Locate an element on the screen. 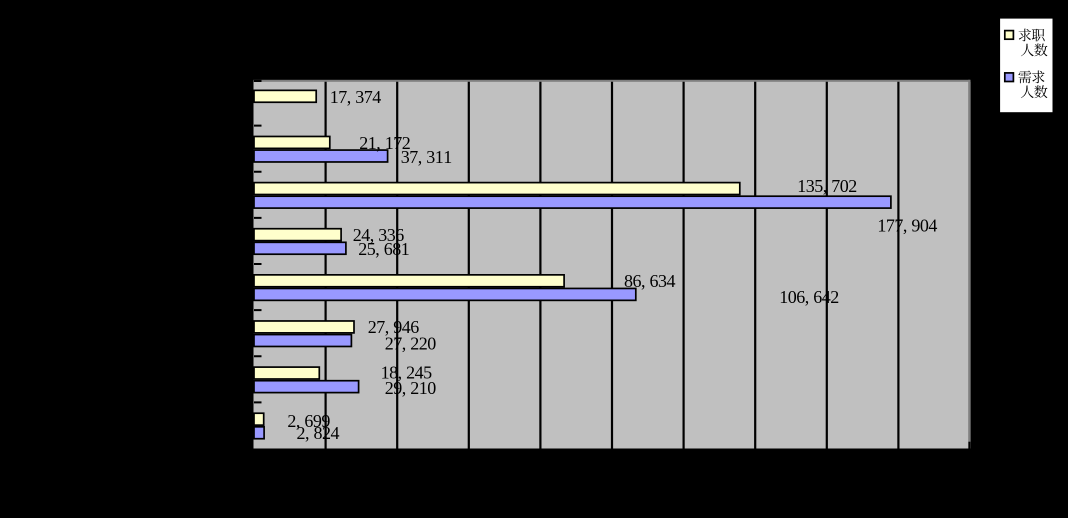 The width and height of the screenshot is (1068, 518). svg-text: 29,210 is located at coordinates (411, 388).